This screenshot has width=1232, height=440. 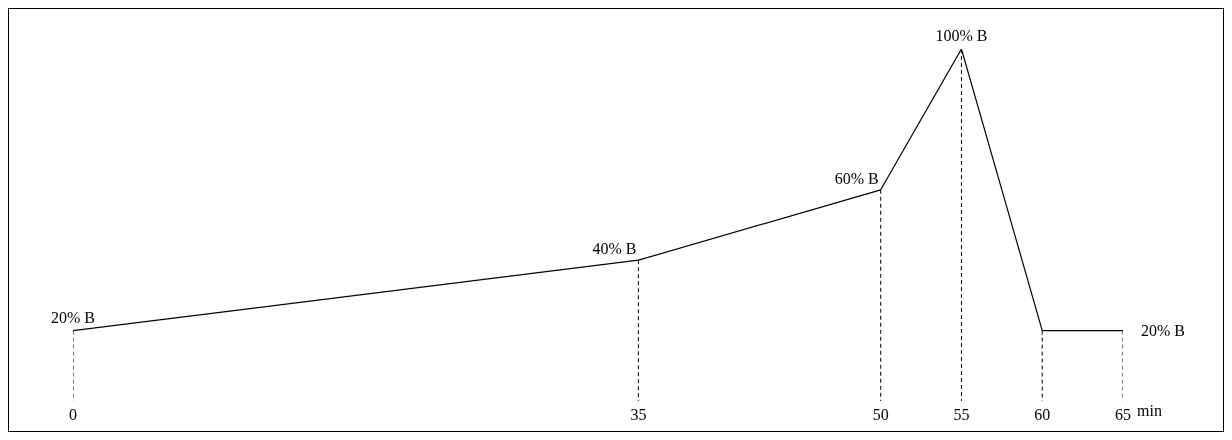 I want to click on x-tick-label: 35, so click(x=638, y=415).